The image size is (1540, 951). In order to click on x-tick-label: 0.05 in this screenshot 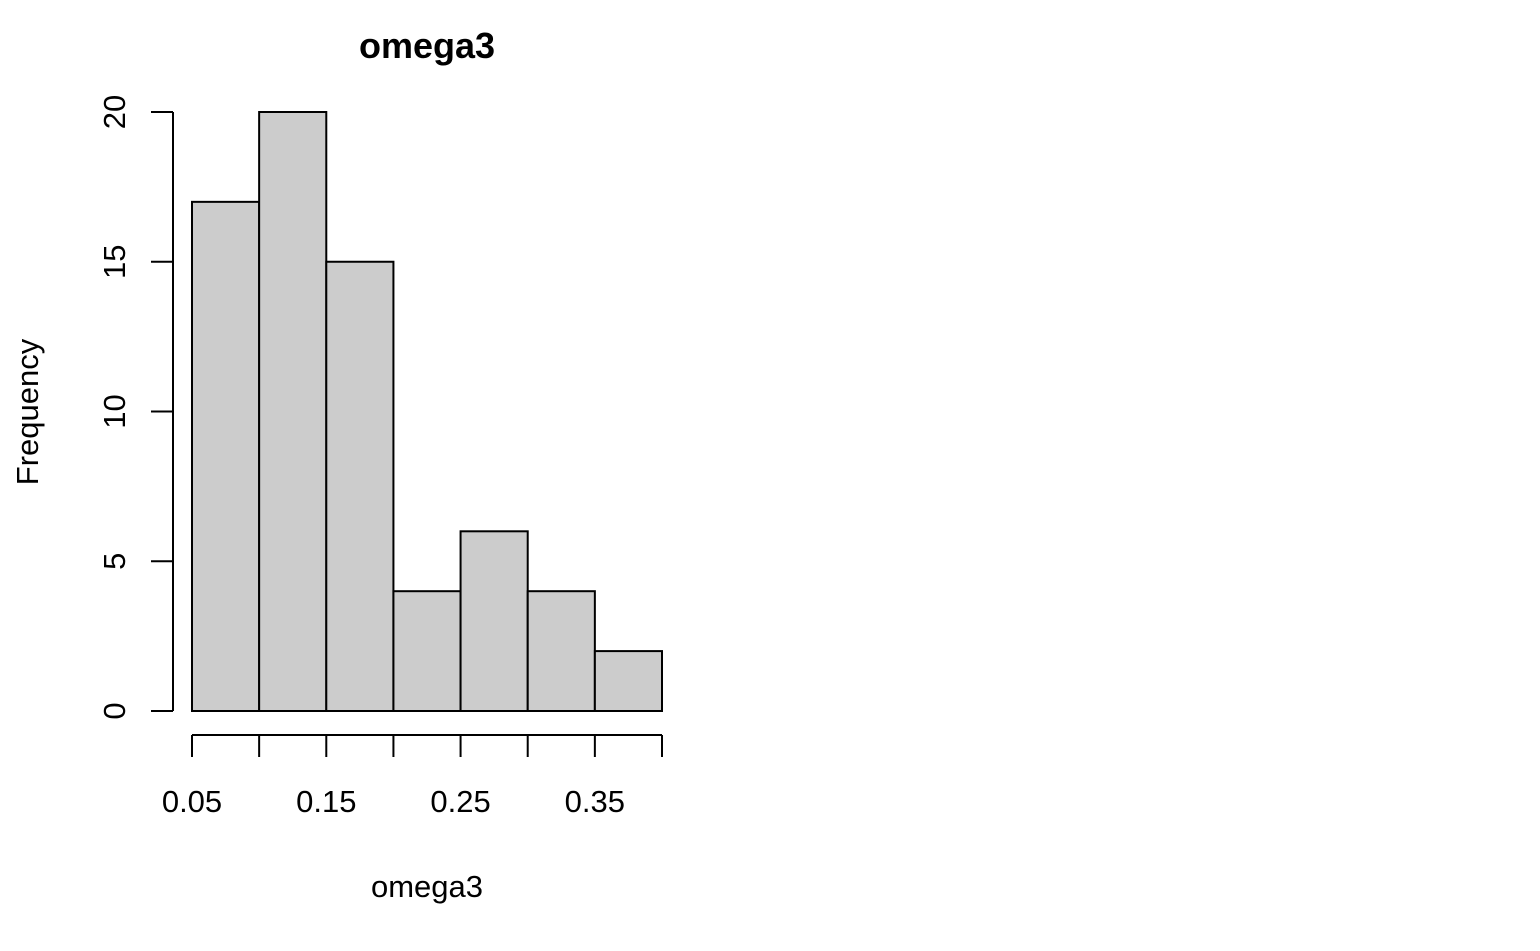, I will do `click(192, 801)`.